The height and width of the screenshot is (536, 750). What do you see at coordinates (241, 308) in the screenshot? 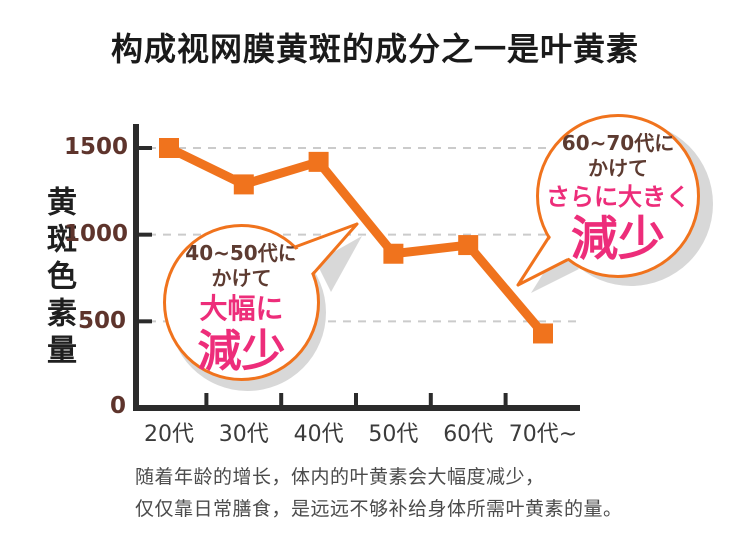
I see `bubble1-line3: 大幅に` at bounding box center [241, 308].